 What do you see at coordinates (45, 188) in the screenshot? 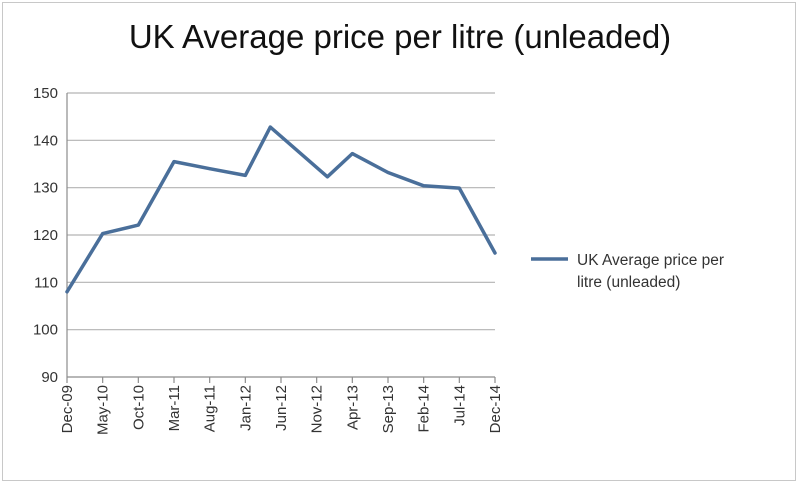
I see `y-tick-label: 130` at bounding box center [45, 188].